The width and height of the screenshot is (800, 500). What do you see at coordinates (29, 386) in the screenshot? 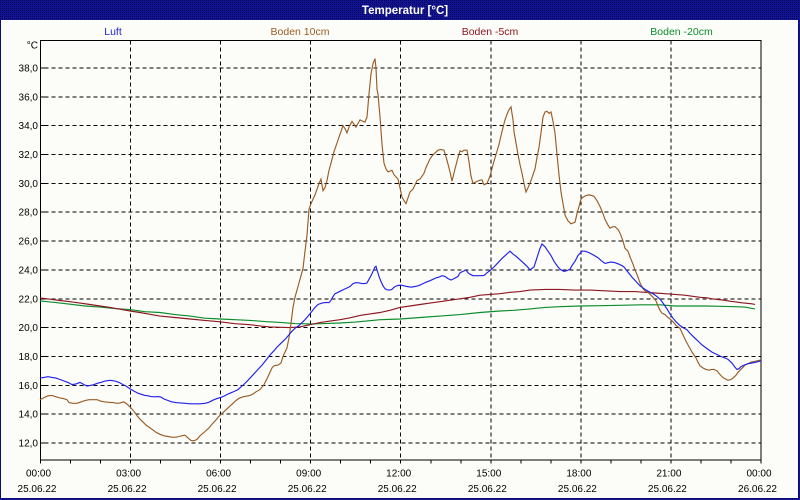
I see `svg-text: 16,0` at bounding box center [29, 386].